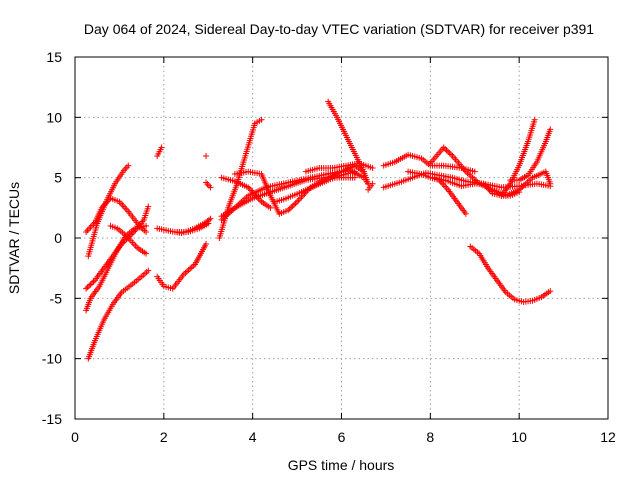  I want to click on y-axis-label: SDTVAR / TECUs, so click(14, 238).